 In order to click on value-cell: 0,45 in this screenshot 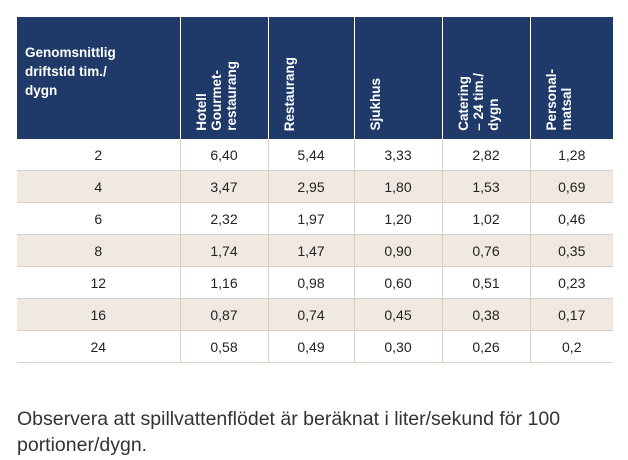, I will do `click(398, 314)`.